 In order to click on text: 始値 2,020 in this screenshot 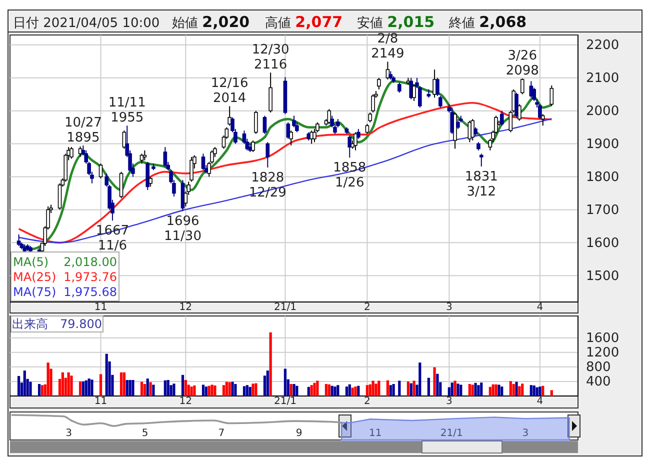, I will do `click(211, 22)`.